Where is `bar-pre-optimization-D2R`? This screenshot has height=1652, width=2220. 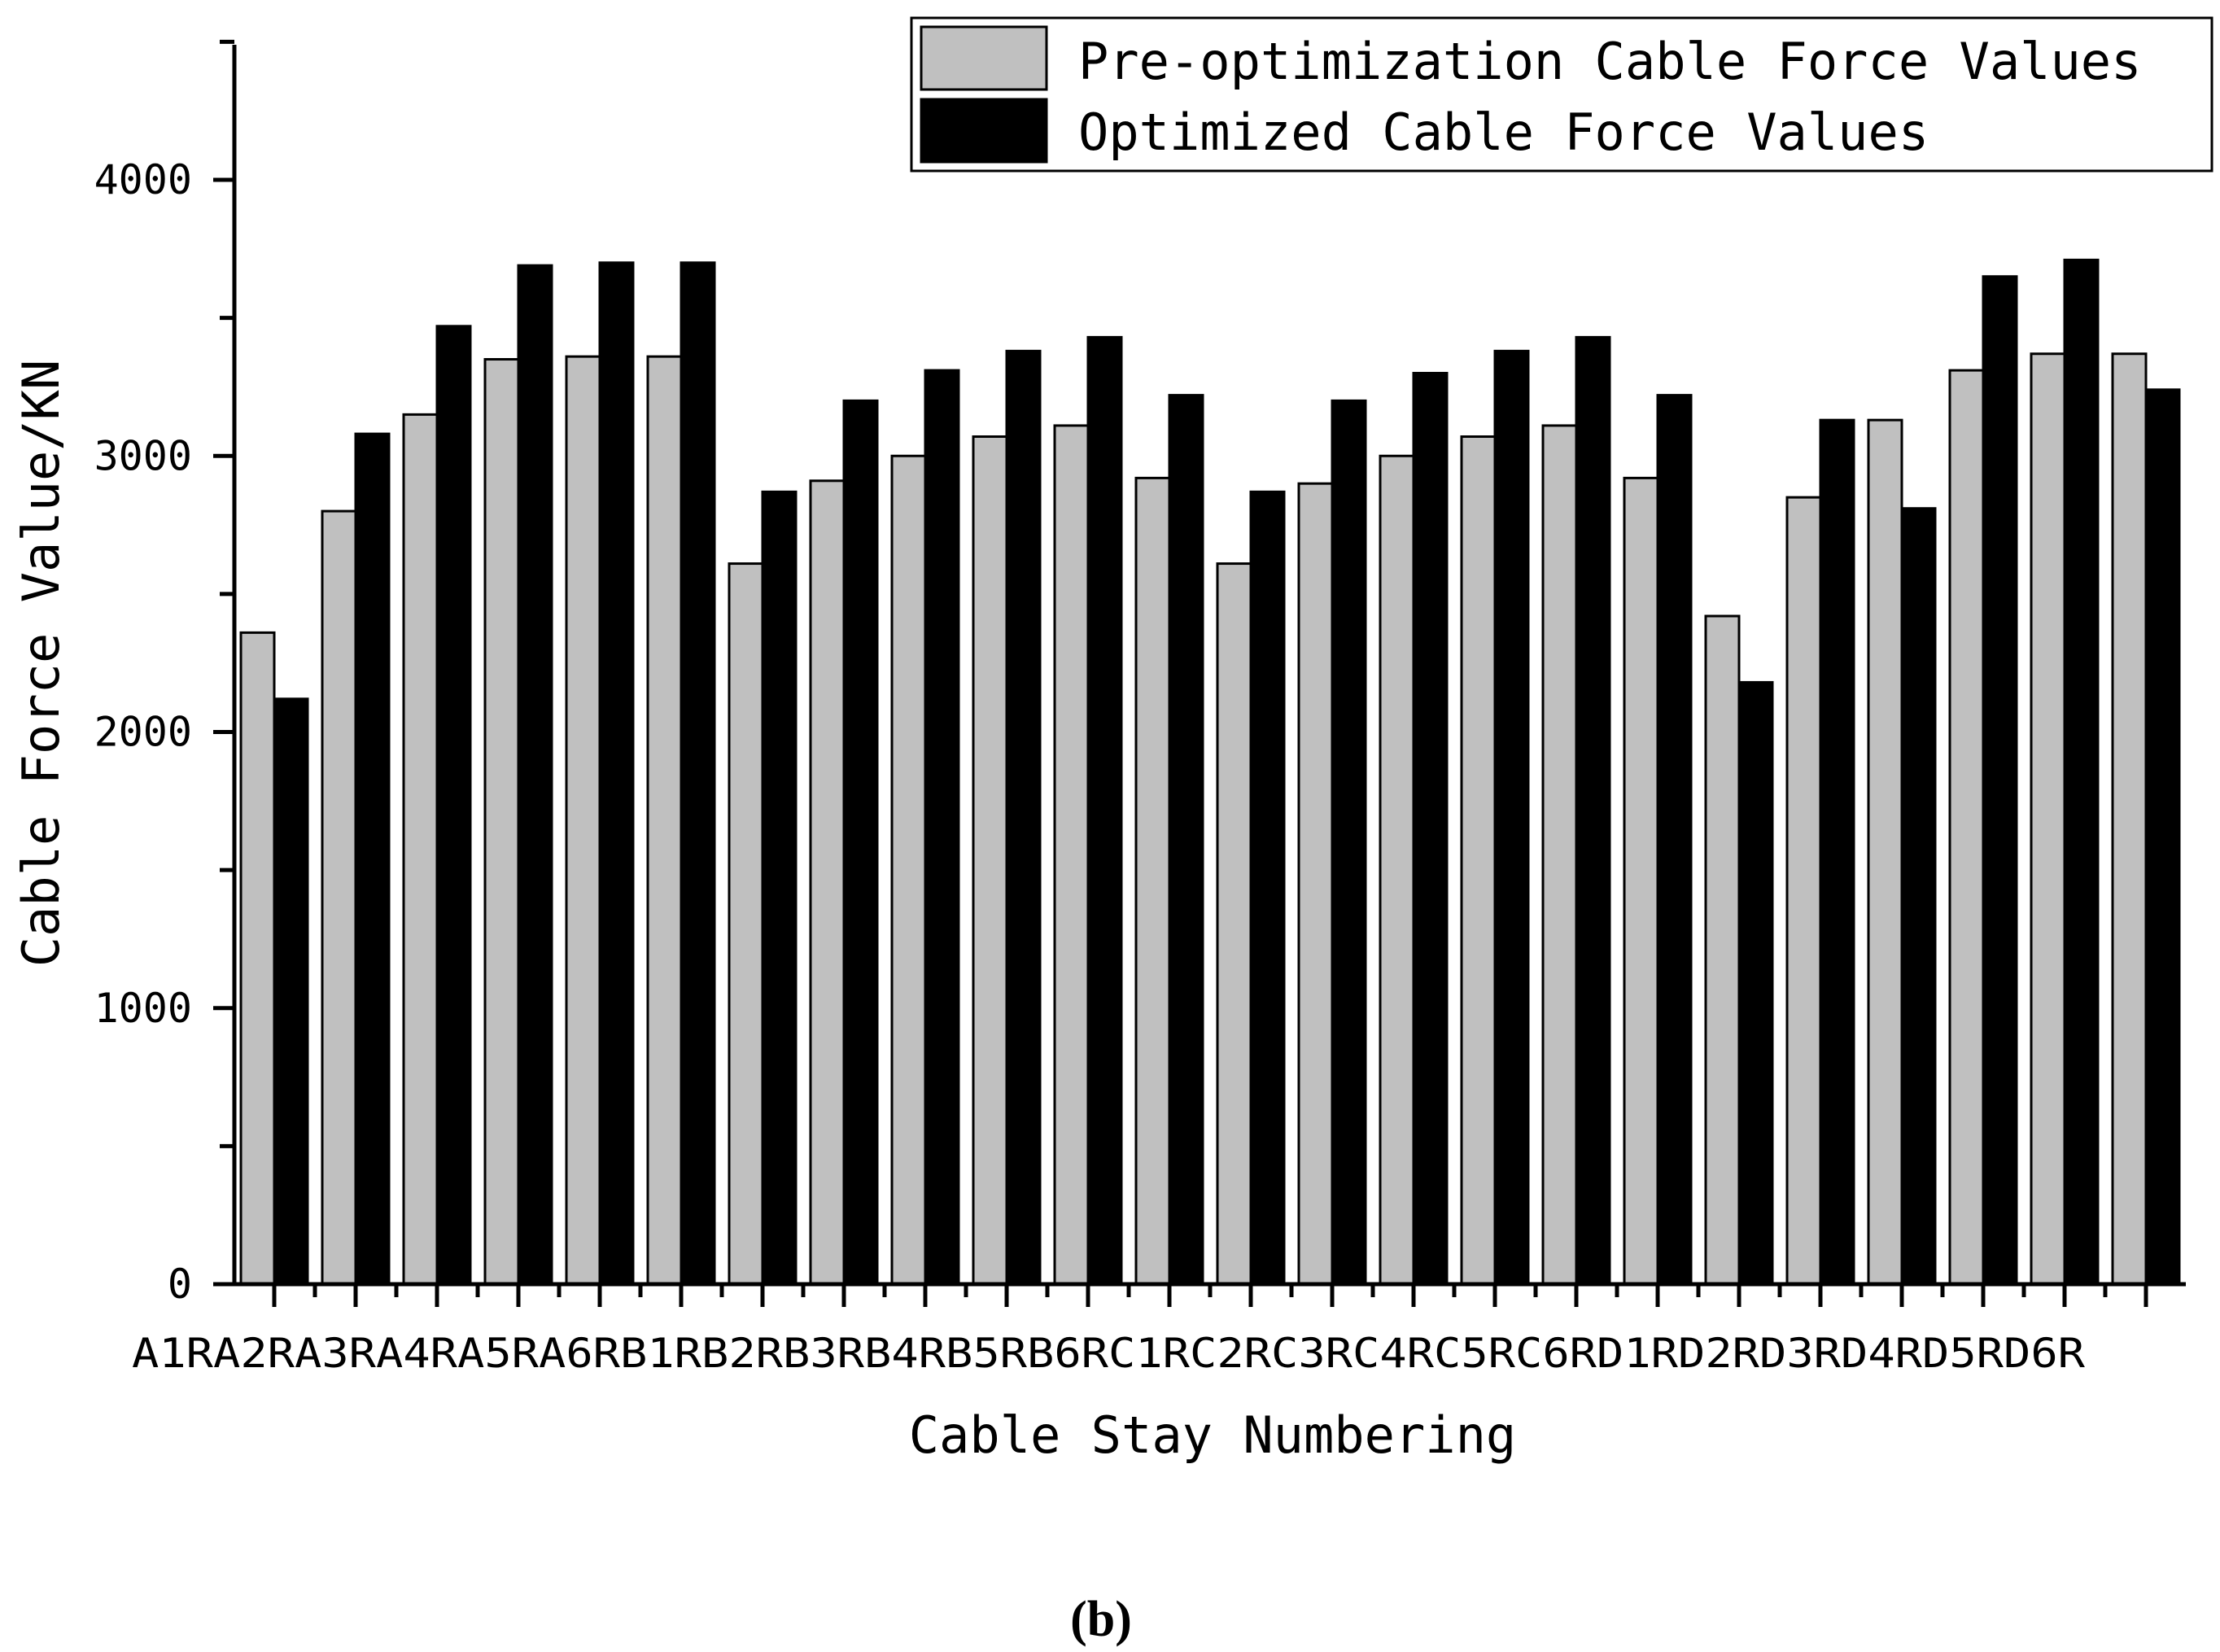
bar-pre-optimization-D2R is located at coordinates (1804, 891).